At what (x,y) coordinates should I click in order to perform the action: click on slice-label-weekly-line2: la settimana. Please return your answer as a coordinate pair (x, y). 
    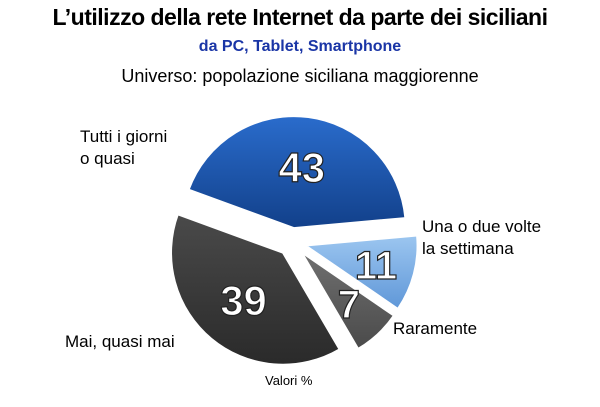
    Looking at the image, I should click on (468, 248).